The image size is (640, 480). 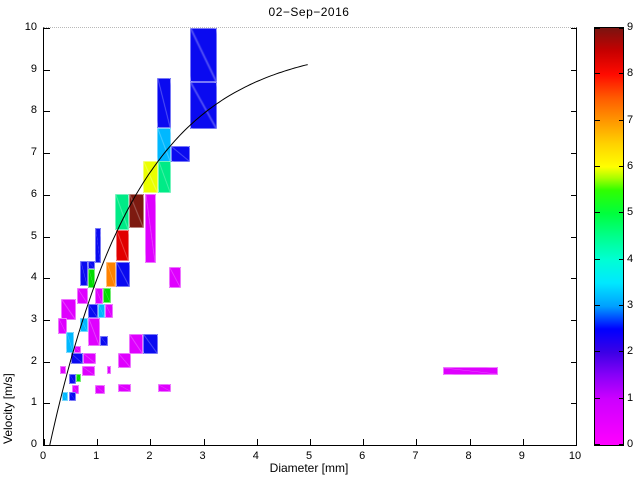 I want to click on x-tick-label: 3, so click(x=202, y=456).